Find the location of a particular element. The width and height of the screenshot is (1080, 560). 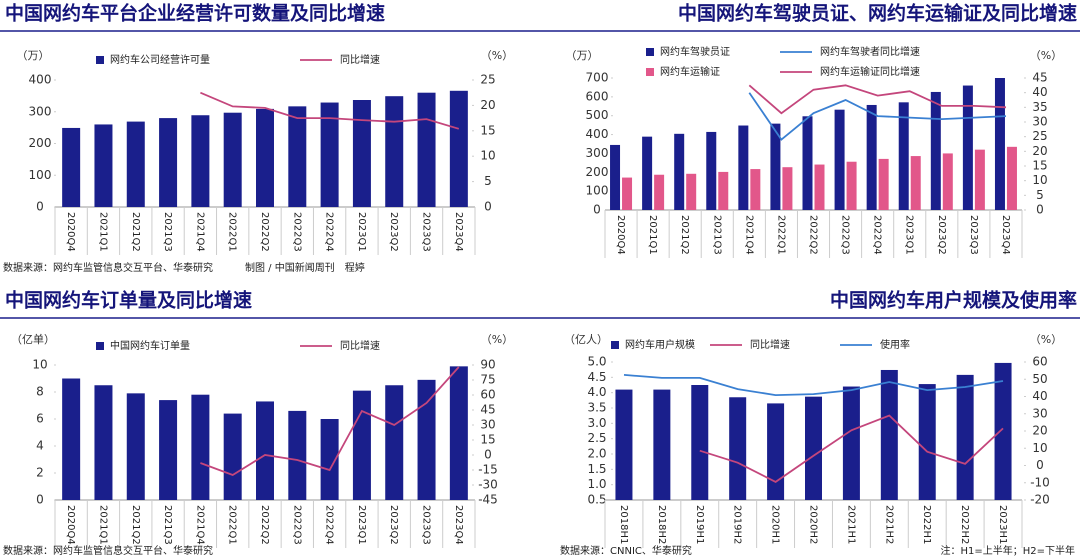

legend-label: 网约车用户规模 is located at coordinates (660, 344).